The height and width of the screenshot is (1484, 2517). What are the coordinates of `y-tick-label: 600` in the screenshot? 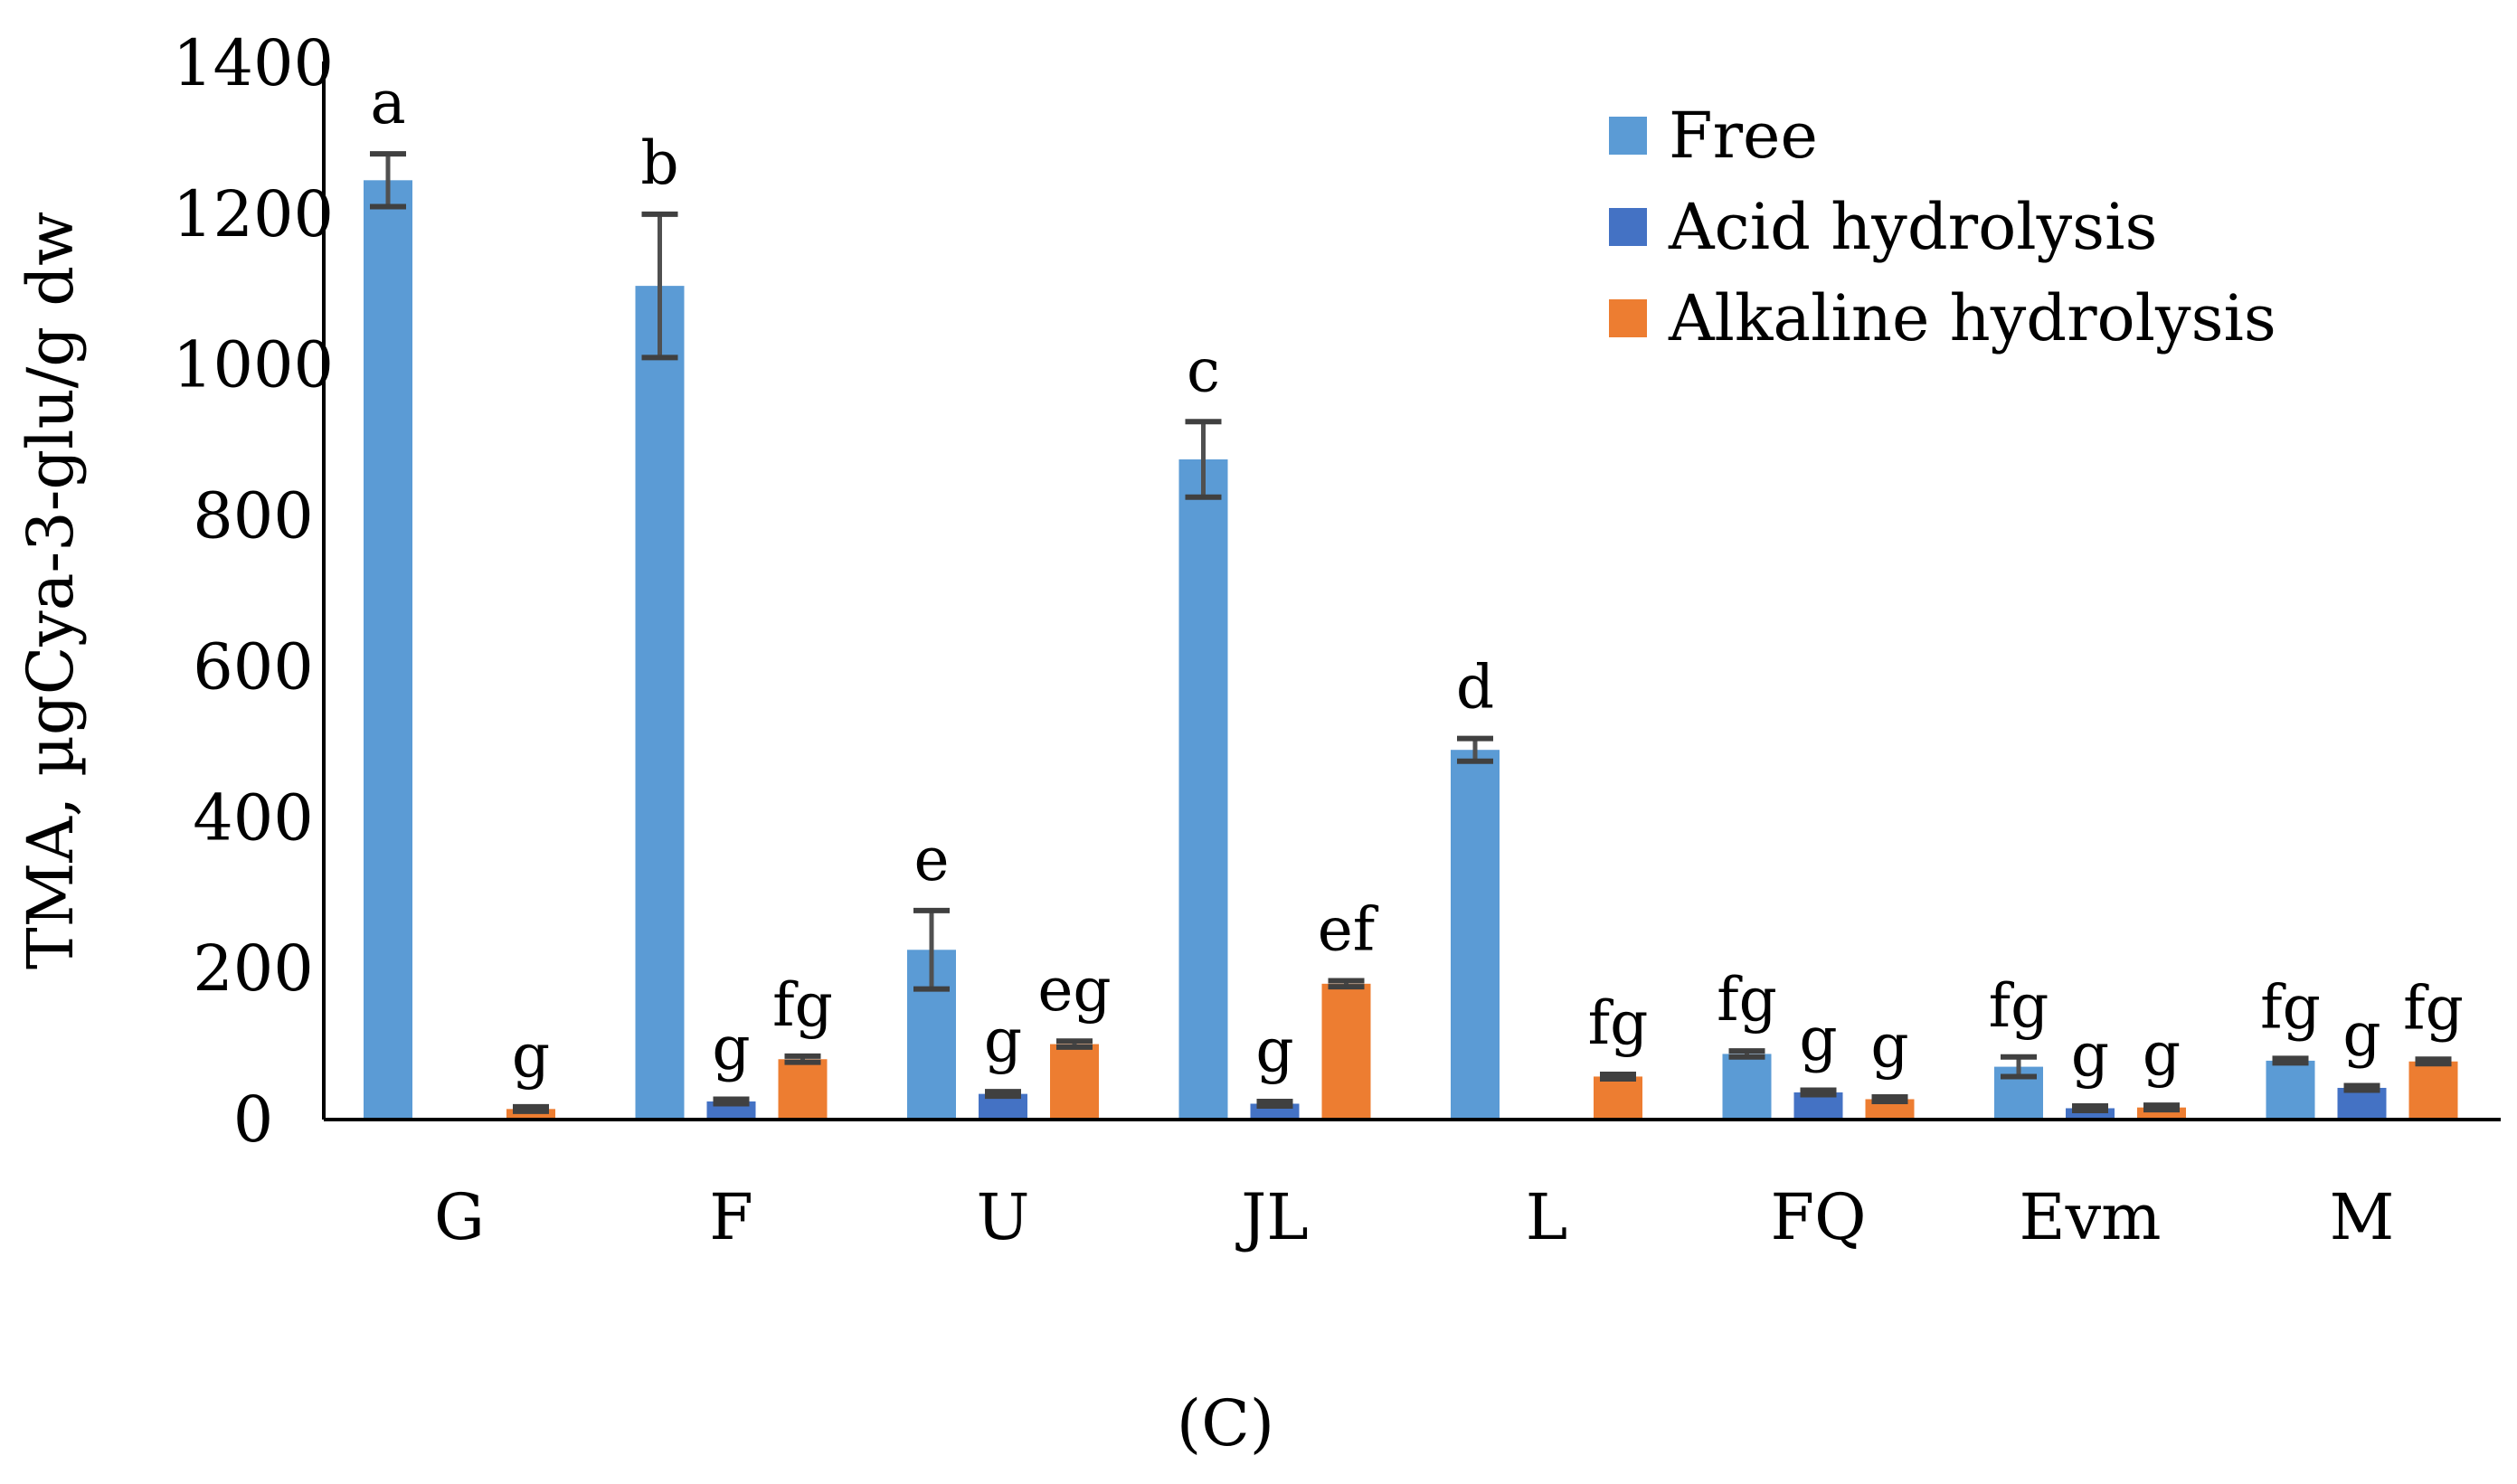 It's located at (253, 666).